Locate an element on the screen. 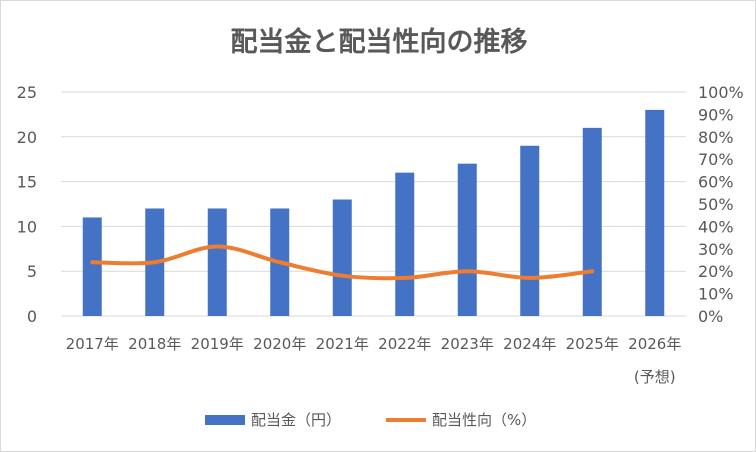 This screenshot has height=452, width=756. right-axis-ticks: 0% 10% 20% 30% 40% 50% 60% 70% 80% 90% 100% is located at coordinates (721, 204).